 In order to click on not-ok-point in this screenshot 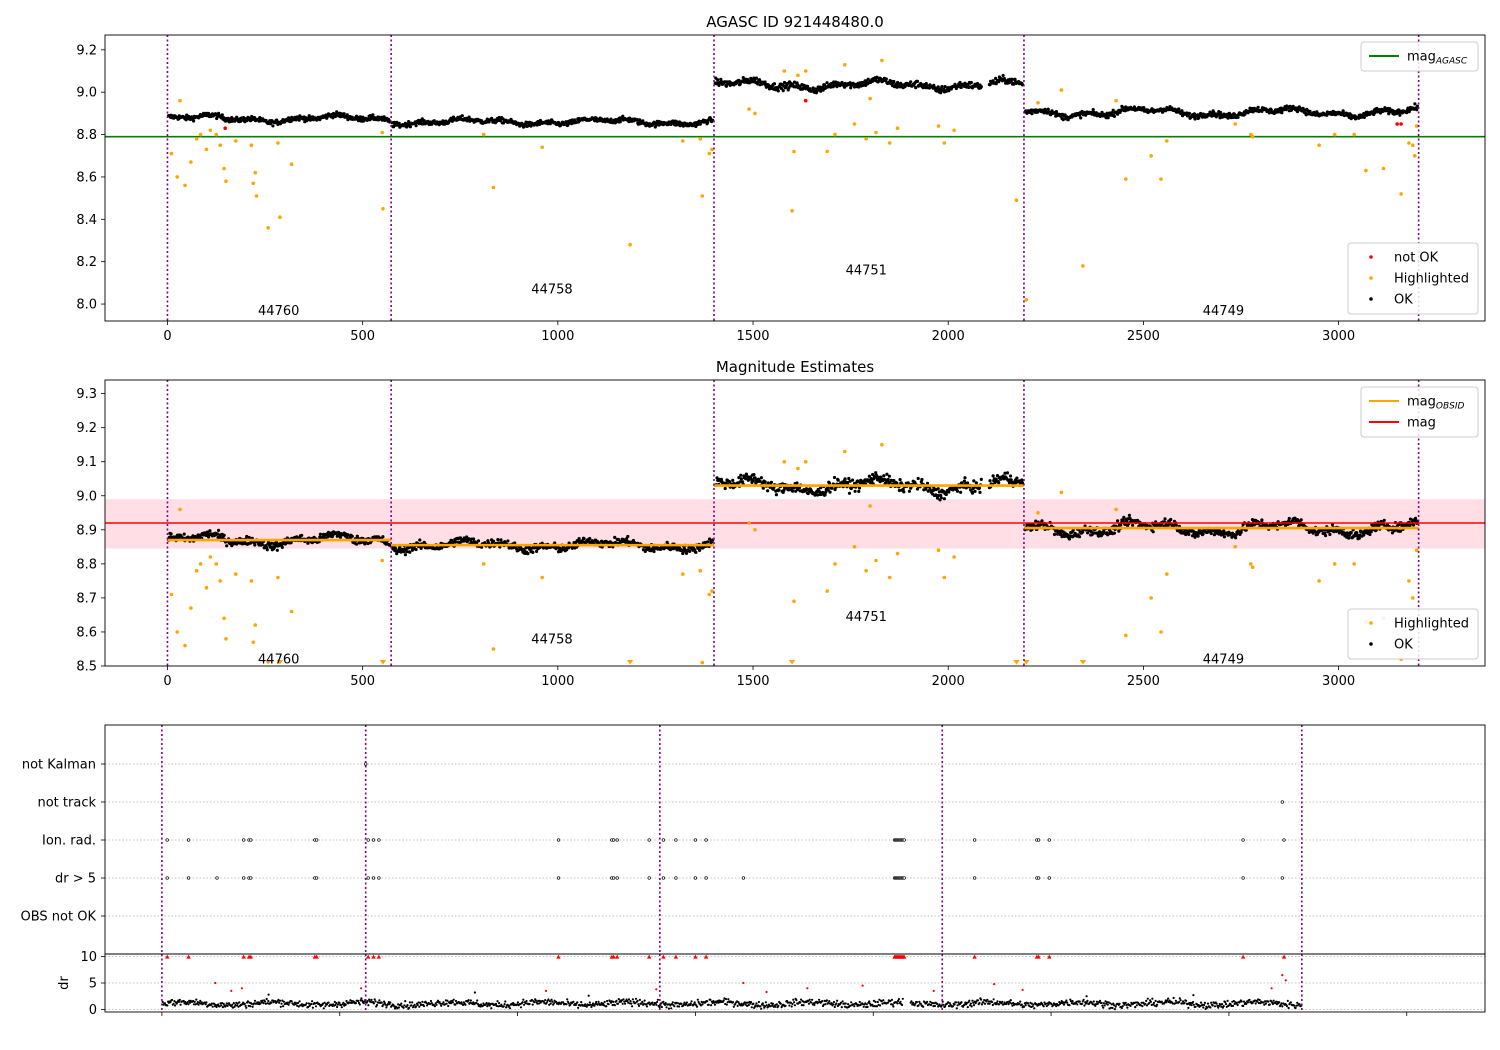, I will do `click(1401, 124)`.